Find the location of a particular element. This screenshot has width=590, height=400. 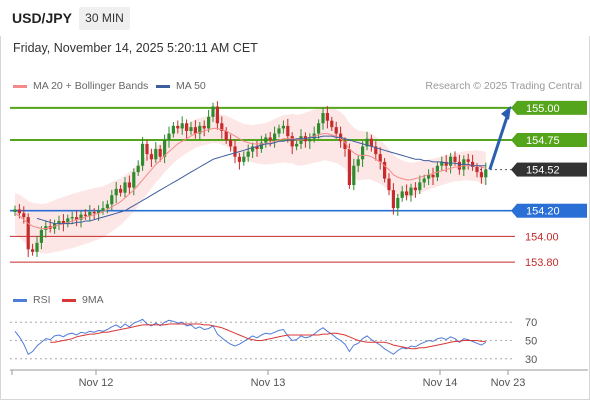

forecast-arrow-head is located at coordinates (506, 112).